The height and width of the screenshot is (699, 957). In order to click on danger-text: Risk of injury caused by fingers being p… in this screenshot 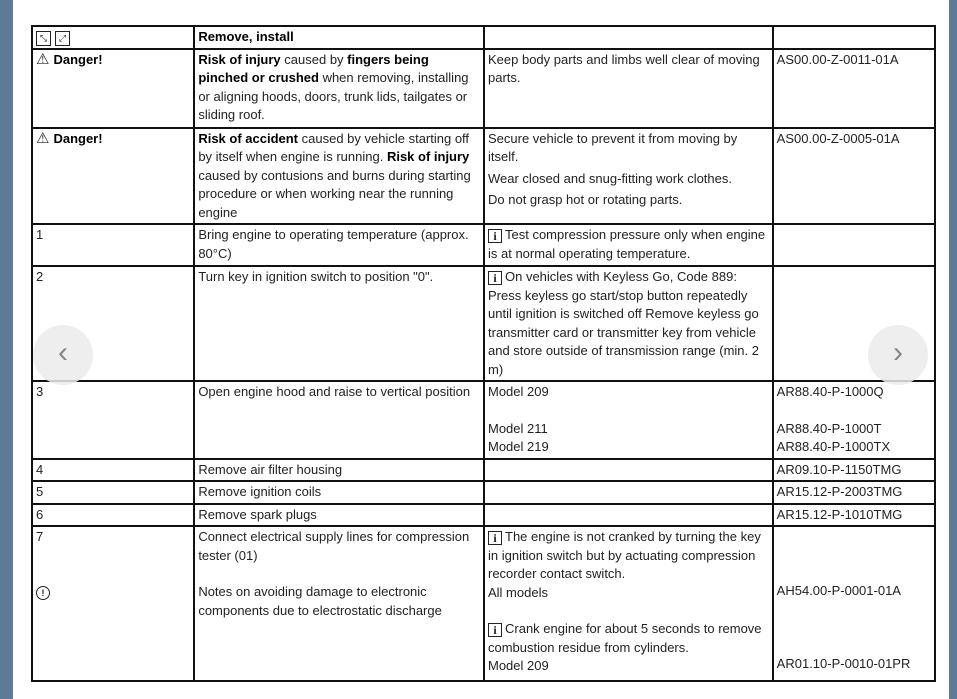, I will do `click(339, 88)`.